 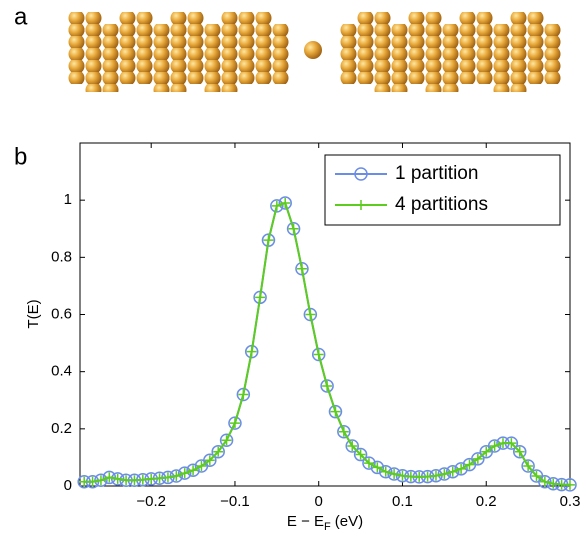 What do you see at coordinates (327, 527) in the screenshot?
I see `x-label-sub: F` at bounding box center [327, 527].